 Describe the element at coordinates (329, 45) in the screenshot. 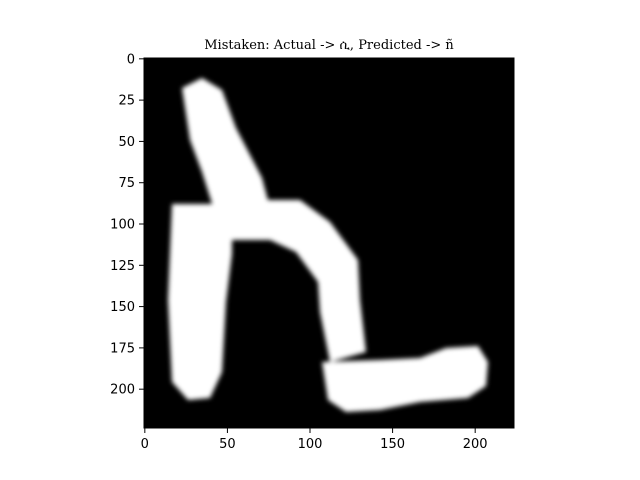

I see `chart-title: Mistaken: Actual -> ሲ, Predicted -> ñ` at that location.